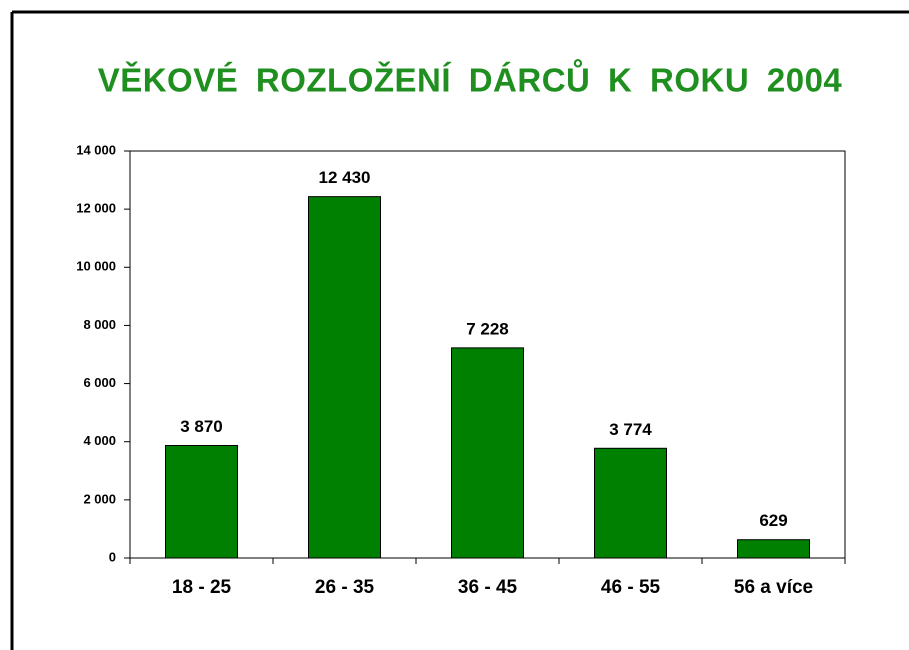 Image resolution: width=909 pixels, height=650 pixels. What do you see at coordinates (470, 79) in the screenshot?
I see `chart-title: VĚKOVÉ ROZLOŽENÍ DÁRCŮ K ROKU 2004` at bounding box center [470, 79].